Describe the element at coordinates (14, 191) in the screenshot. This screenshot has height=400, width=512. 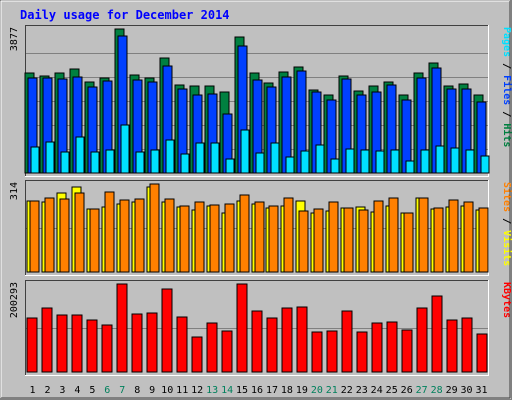
I see `max-value-label: 314` at that location.